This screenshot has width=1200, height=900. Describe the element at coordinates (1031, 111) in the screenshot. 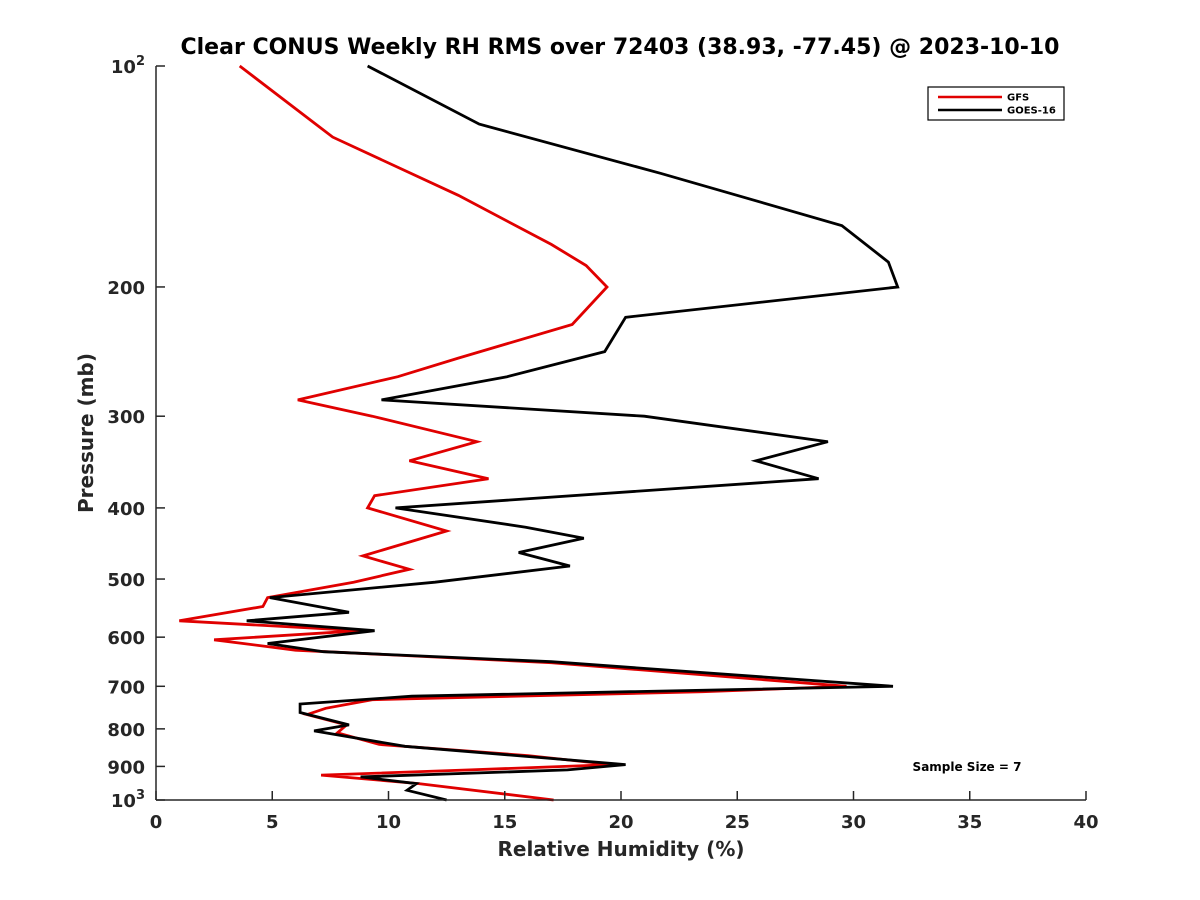

I see `legend-label-goes16: GOES-16` at that location.